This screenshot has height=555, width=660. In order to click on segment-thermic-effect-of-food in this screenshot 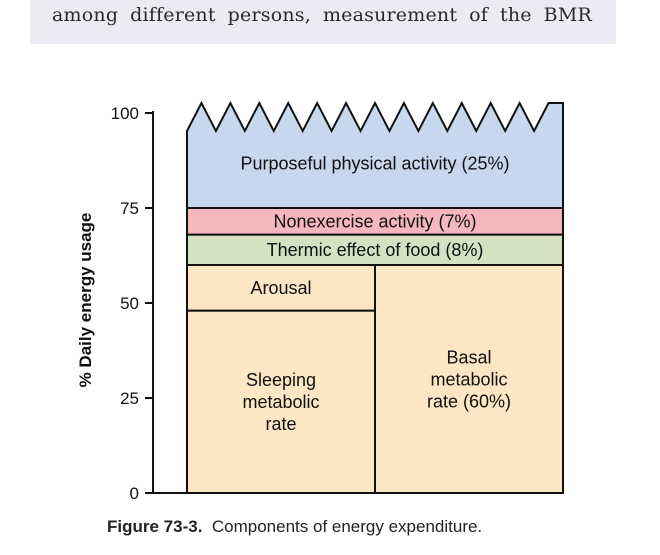, I will do `click(375, 250)`.